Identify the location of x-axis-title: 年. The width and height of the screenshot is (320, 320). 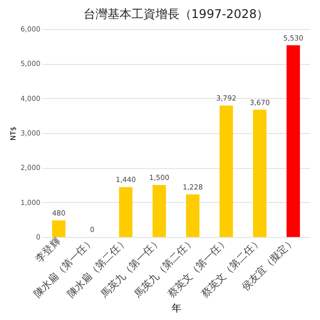
(177, 308).